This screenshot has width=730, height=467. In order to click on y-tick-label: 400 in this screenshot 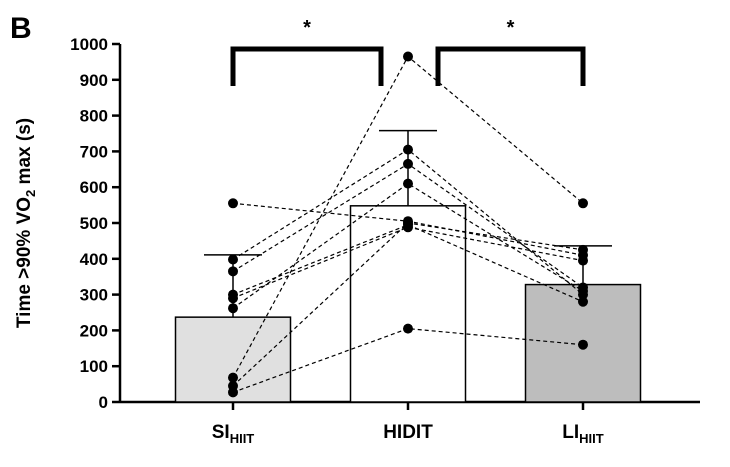, I will do `click(94, 259)`.